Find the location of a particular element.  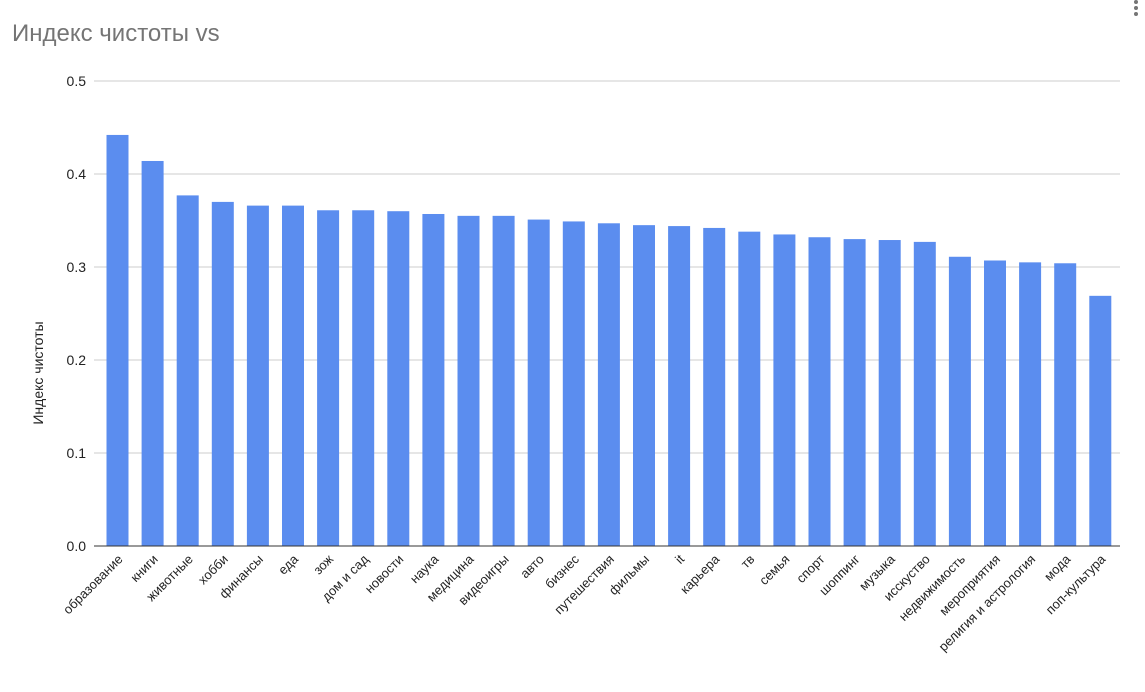

y-tick-label: 0.5 is located at coordinates (77, 81).